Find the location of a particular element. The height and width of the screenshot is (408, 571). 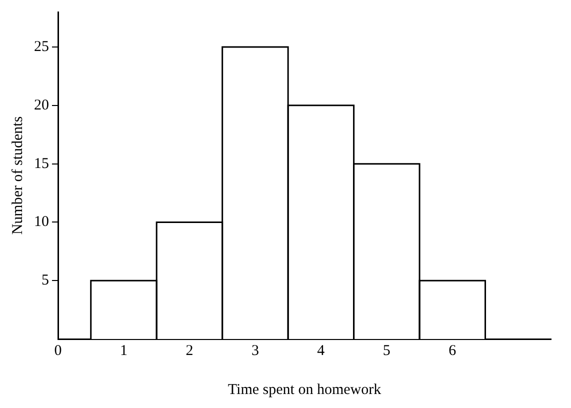

x-tick-label: 2 is located at coordinates (190, 350).